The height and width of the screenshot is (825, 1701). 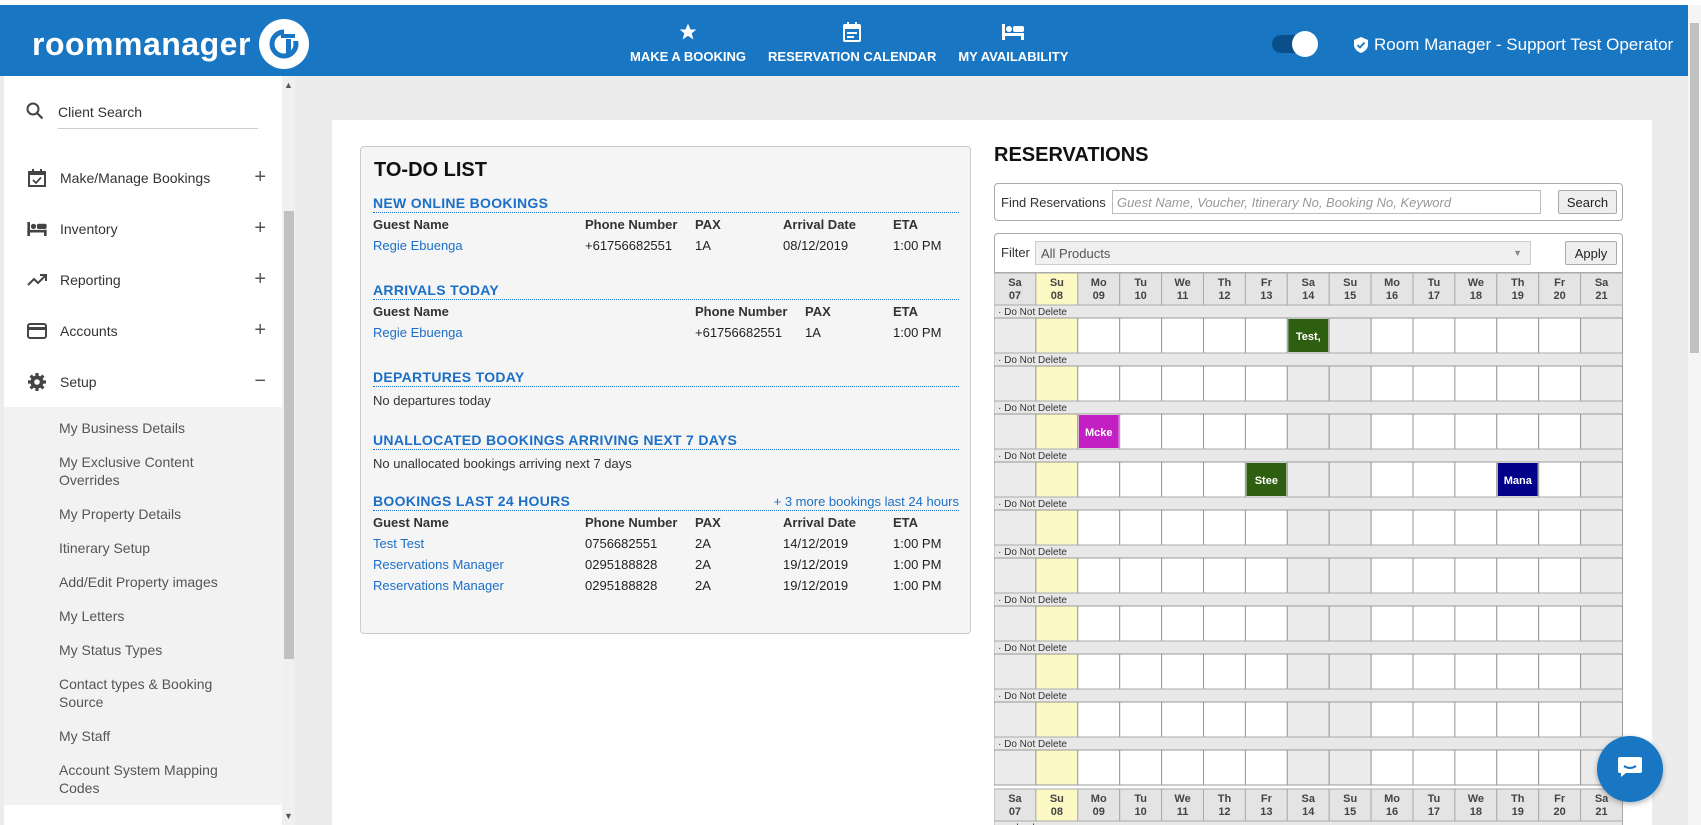 What do you see at coordinates (438, 564) in the screenshot?
I see `guest-link: Reservations Manager` at bounding box center [438, 564].